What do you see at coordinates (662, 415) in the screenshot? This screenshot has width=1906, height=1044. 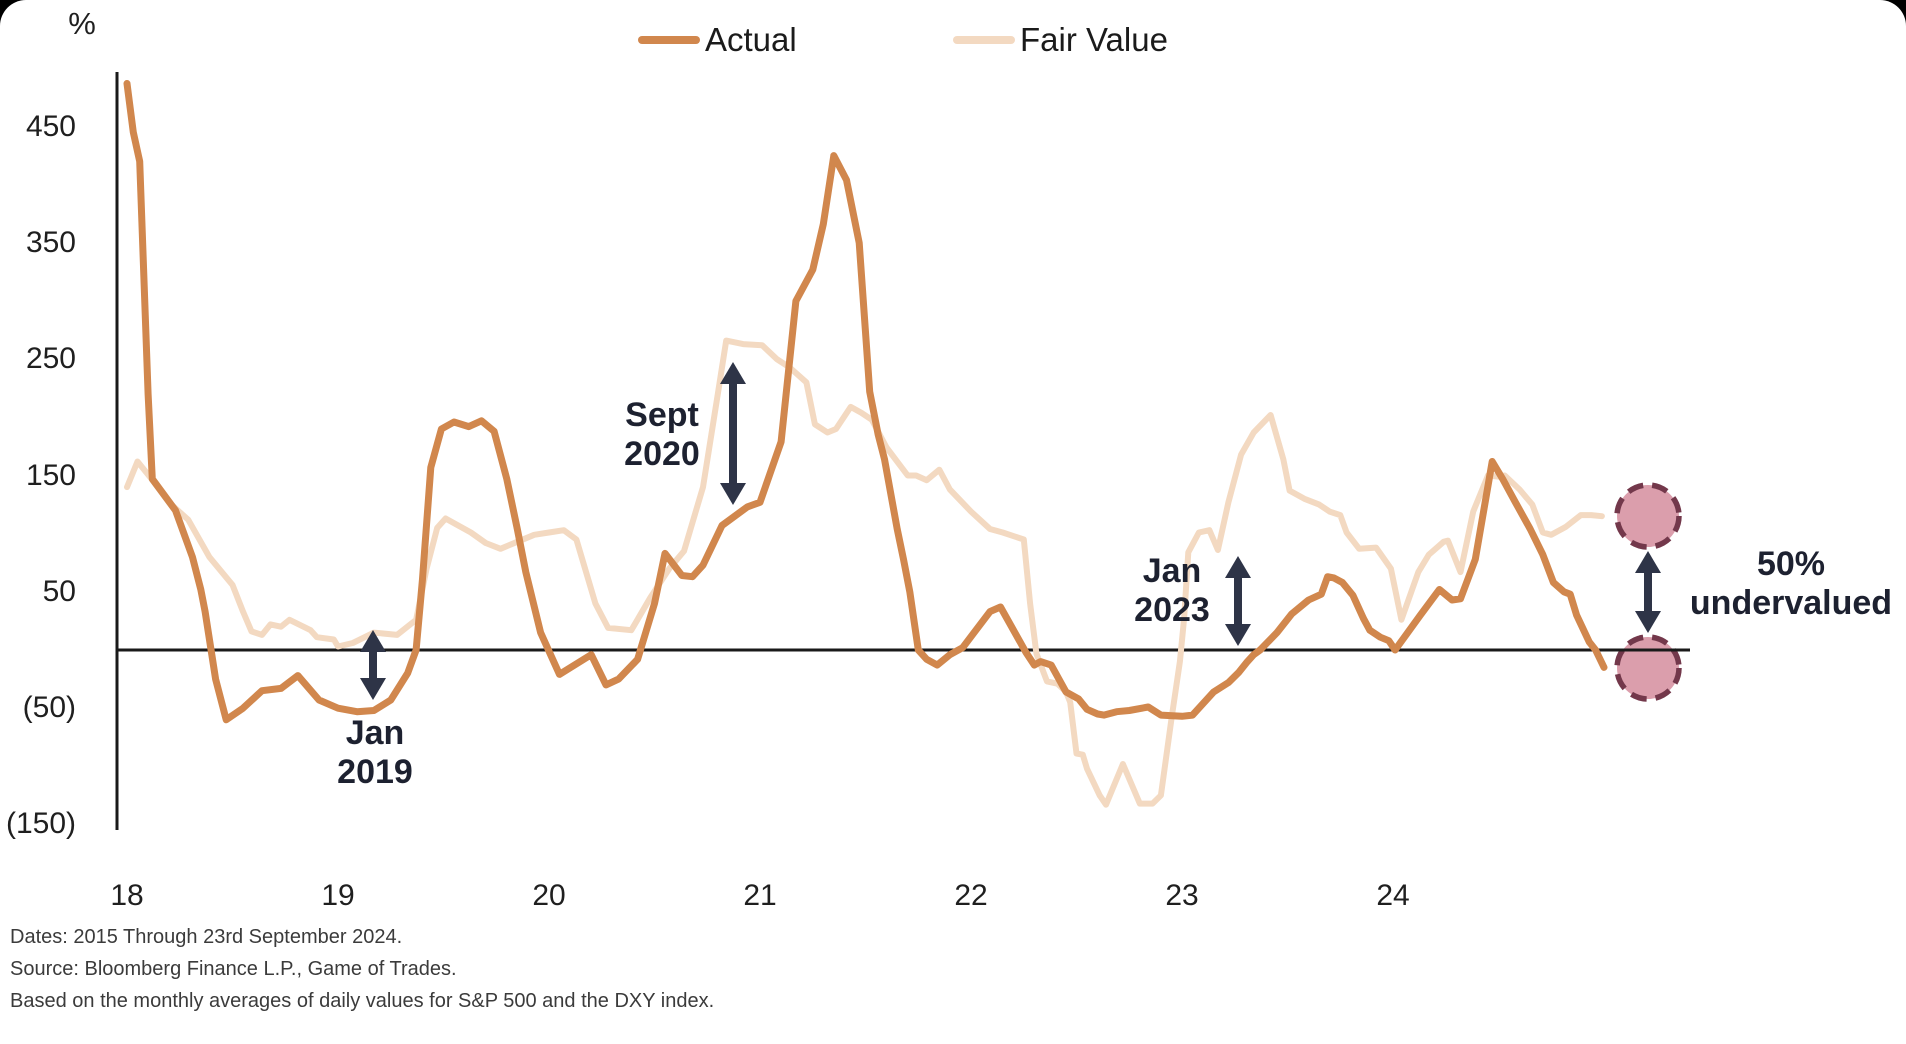 I see `annotation-line: Sept` at bounding box center [662, 415].